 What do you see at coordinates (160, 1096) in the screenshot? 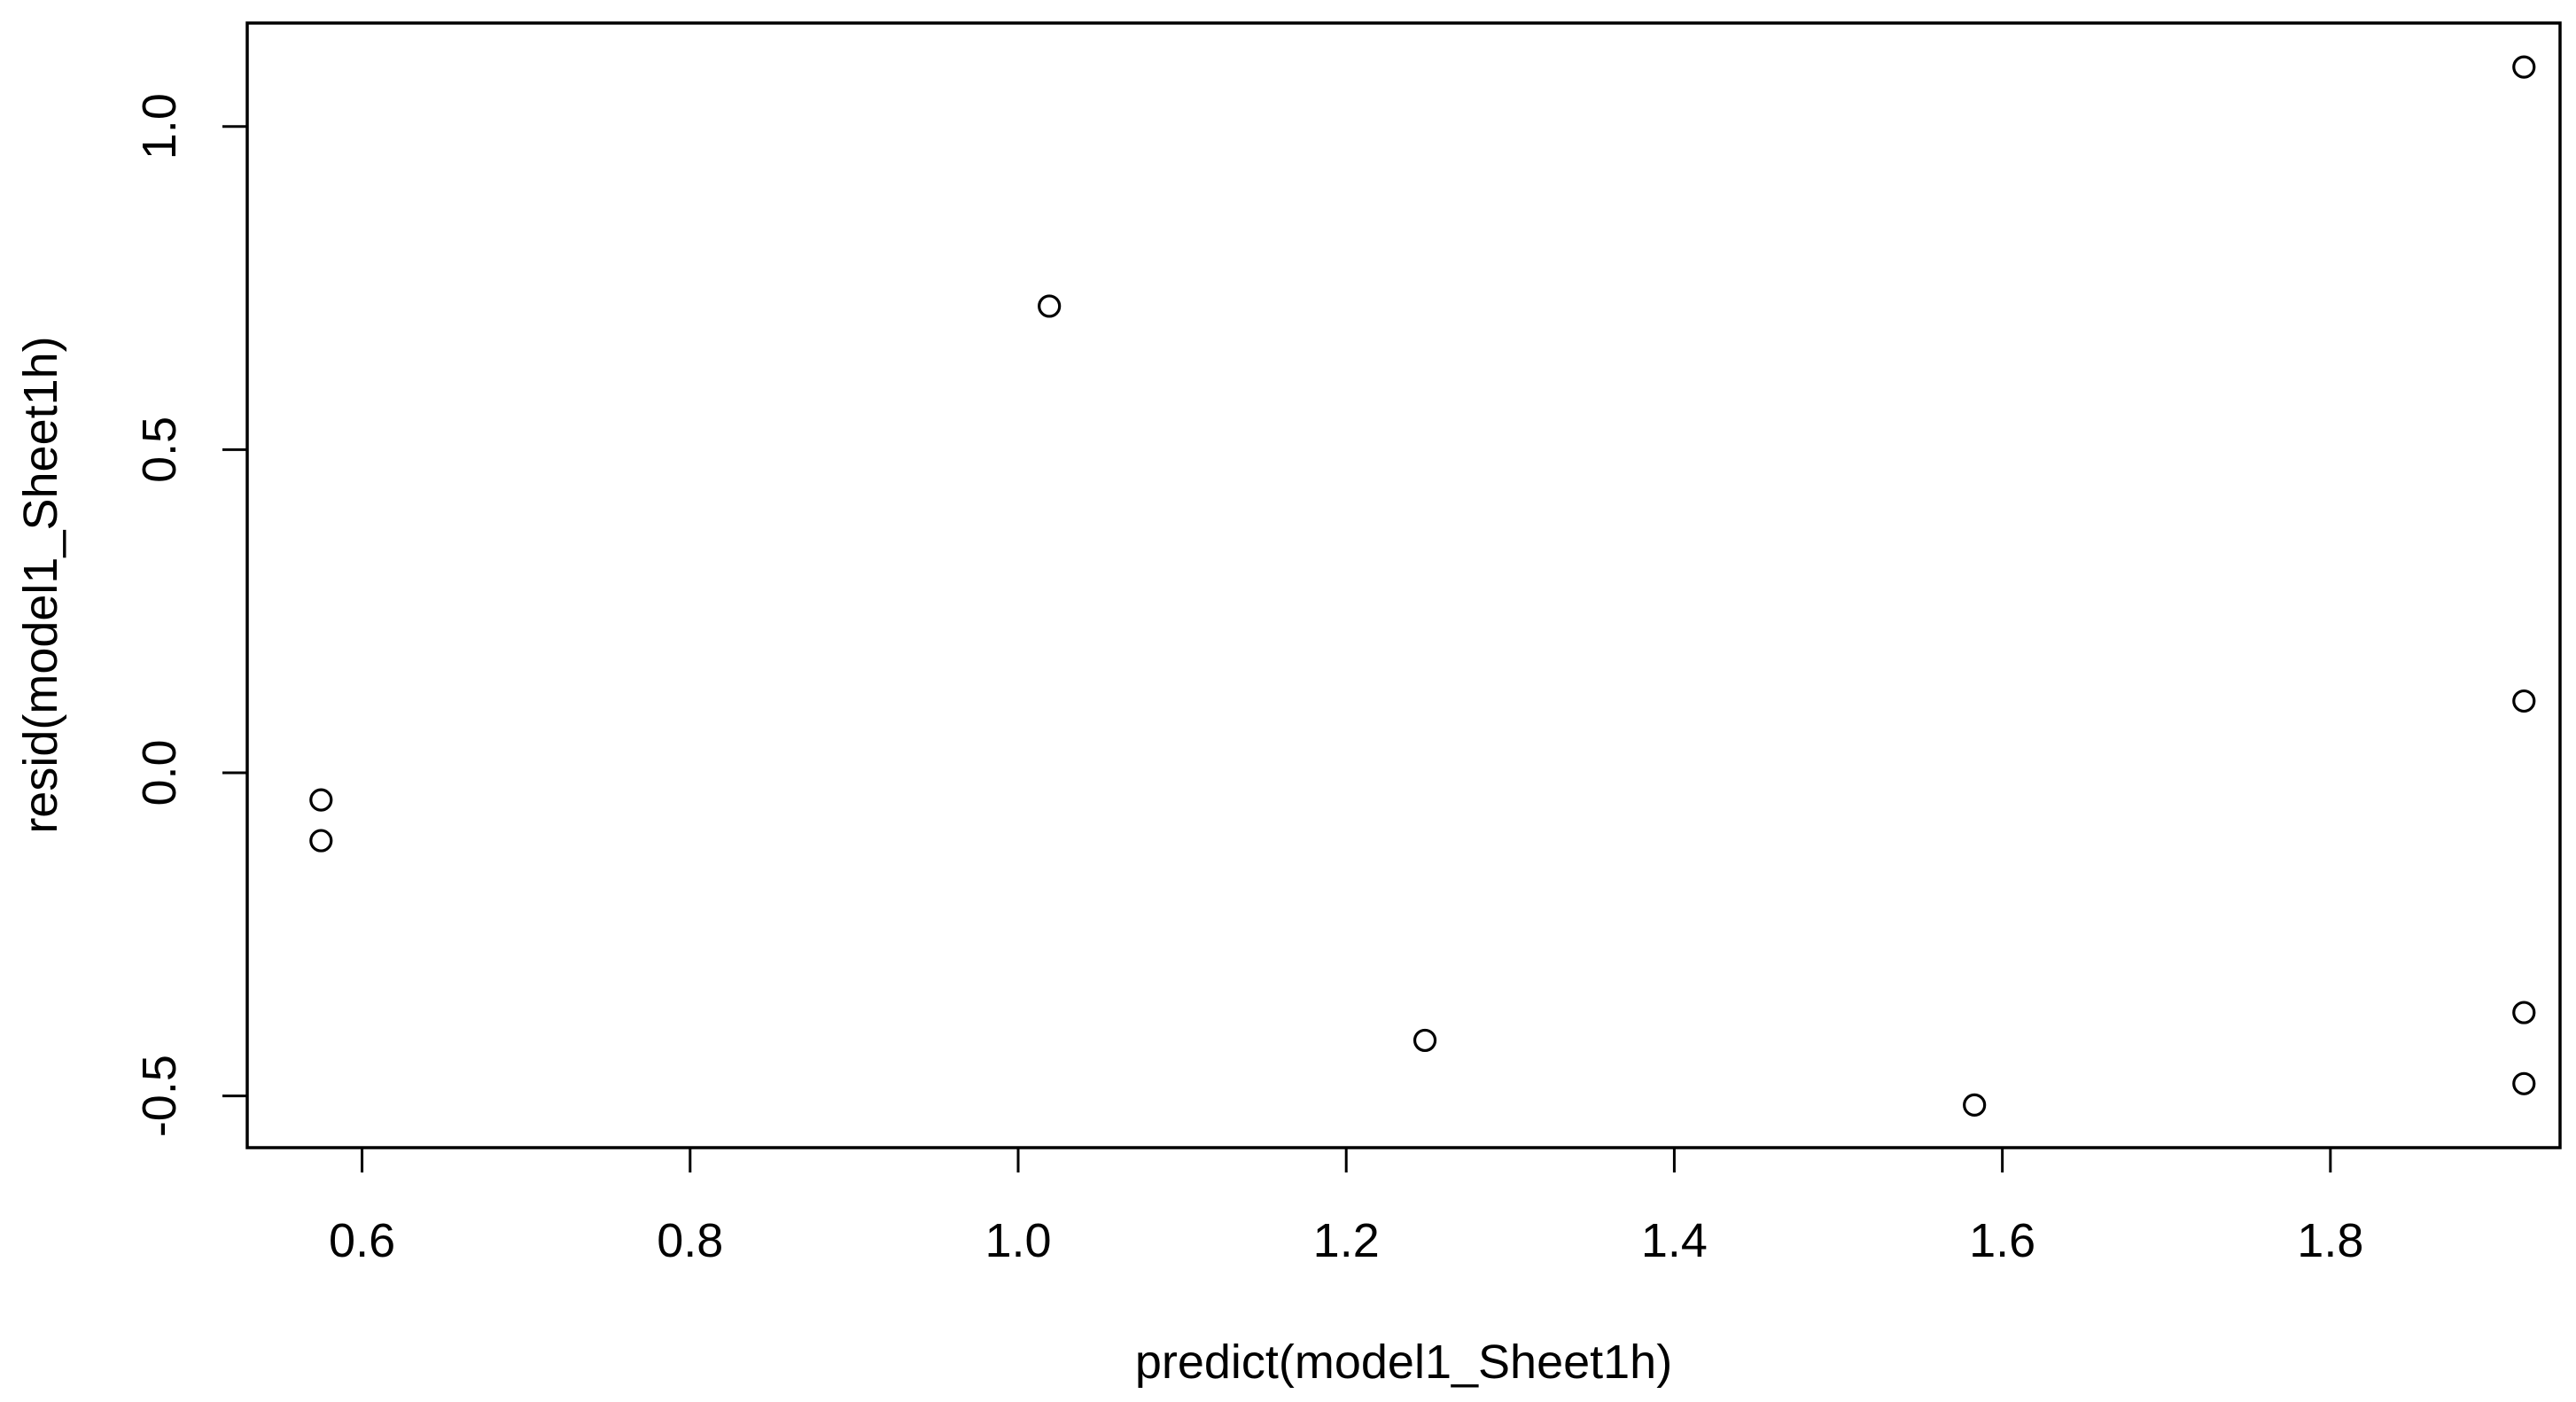
I see `y-tick-label: -0.5` at bounding box center [160, 1096].